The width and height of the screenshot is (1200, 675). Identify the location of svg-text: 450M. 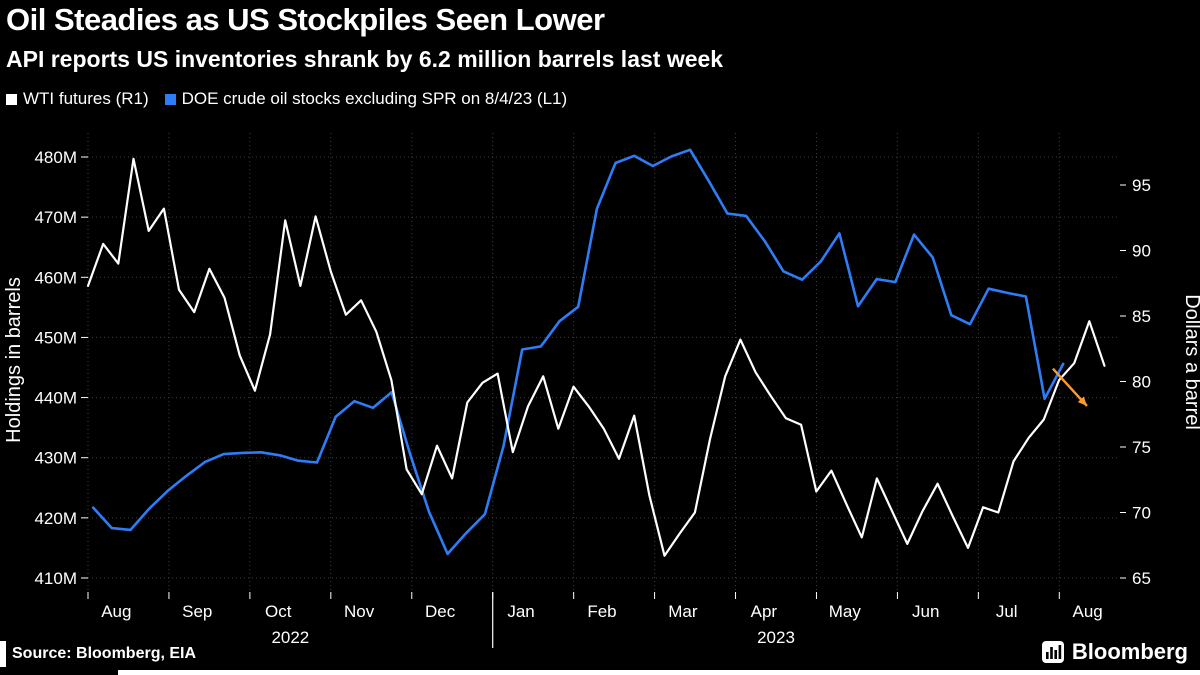
(55, 337).